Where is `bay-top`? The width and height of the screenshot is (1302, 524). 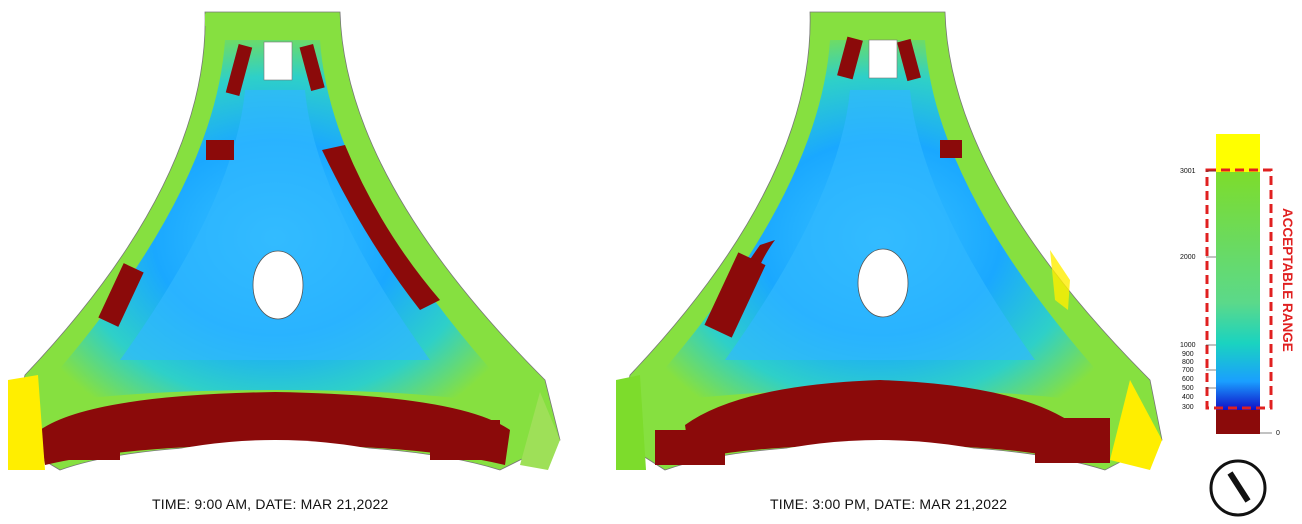
bay-top is located at coordinates (210, 20).